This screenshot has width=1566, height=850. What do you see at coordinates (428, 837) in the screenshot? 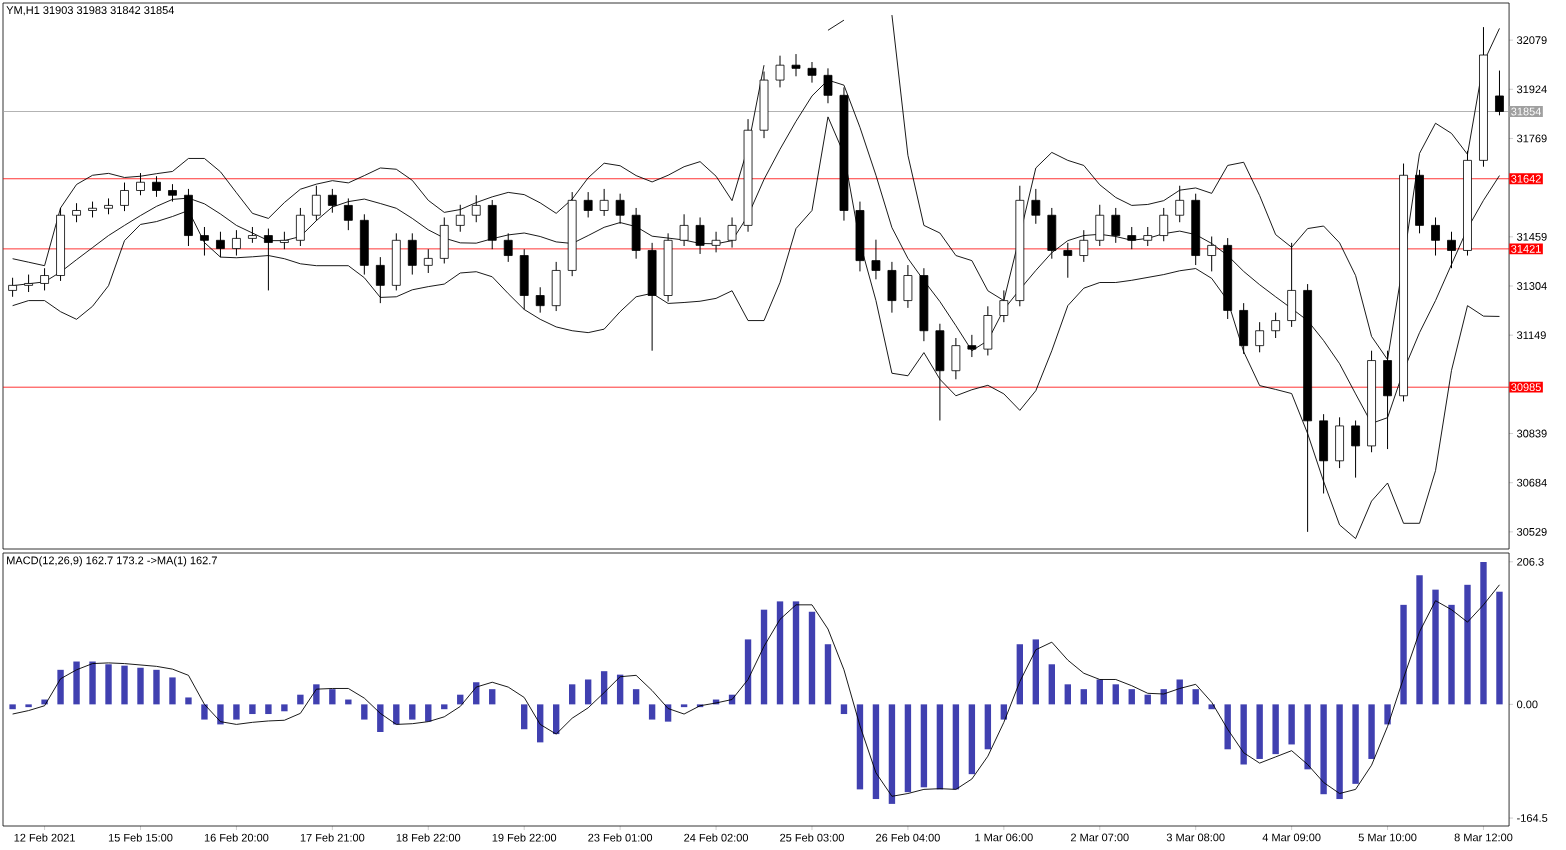
I see `x-tick-label: 18 Feb 22:00` at bounding box center [428, 837].